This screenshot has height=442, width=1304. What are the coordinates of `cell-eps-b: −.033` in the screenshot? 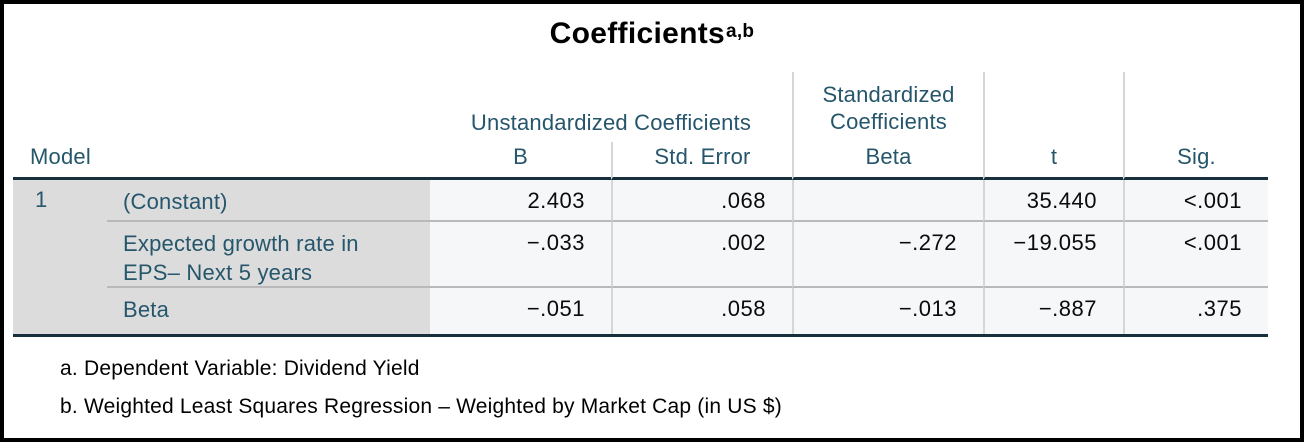 It's located at (520, 255).